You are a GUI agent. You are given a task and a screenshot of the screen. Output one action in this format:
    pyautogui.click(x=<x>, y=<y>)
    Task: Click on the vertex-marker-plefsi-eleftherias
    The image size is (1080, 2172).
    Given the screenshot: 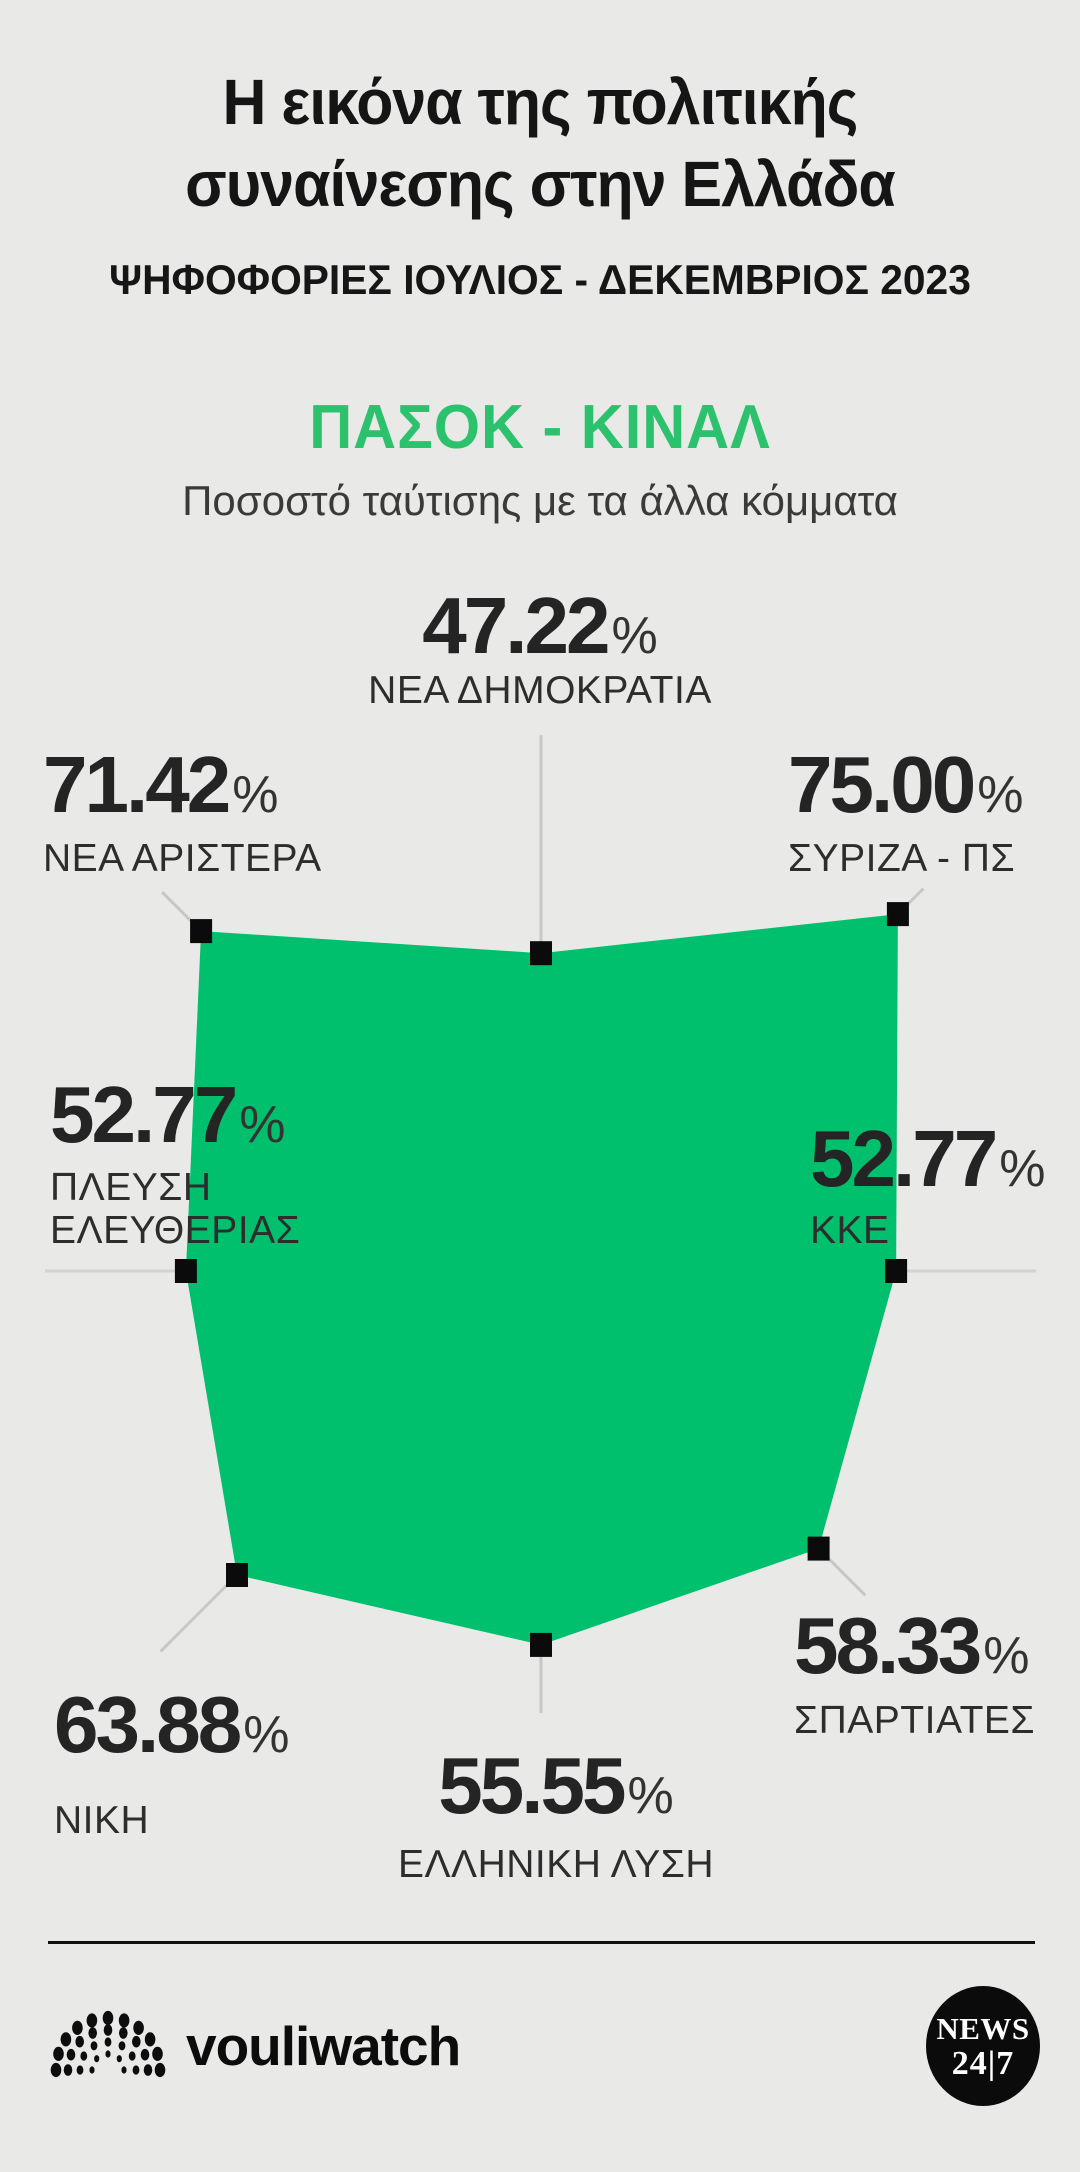 What is the action you would take?
    pyautogui.click(x=185, y=1271)
    